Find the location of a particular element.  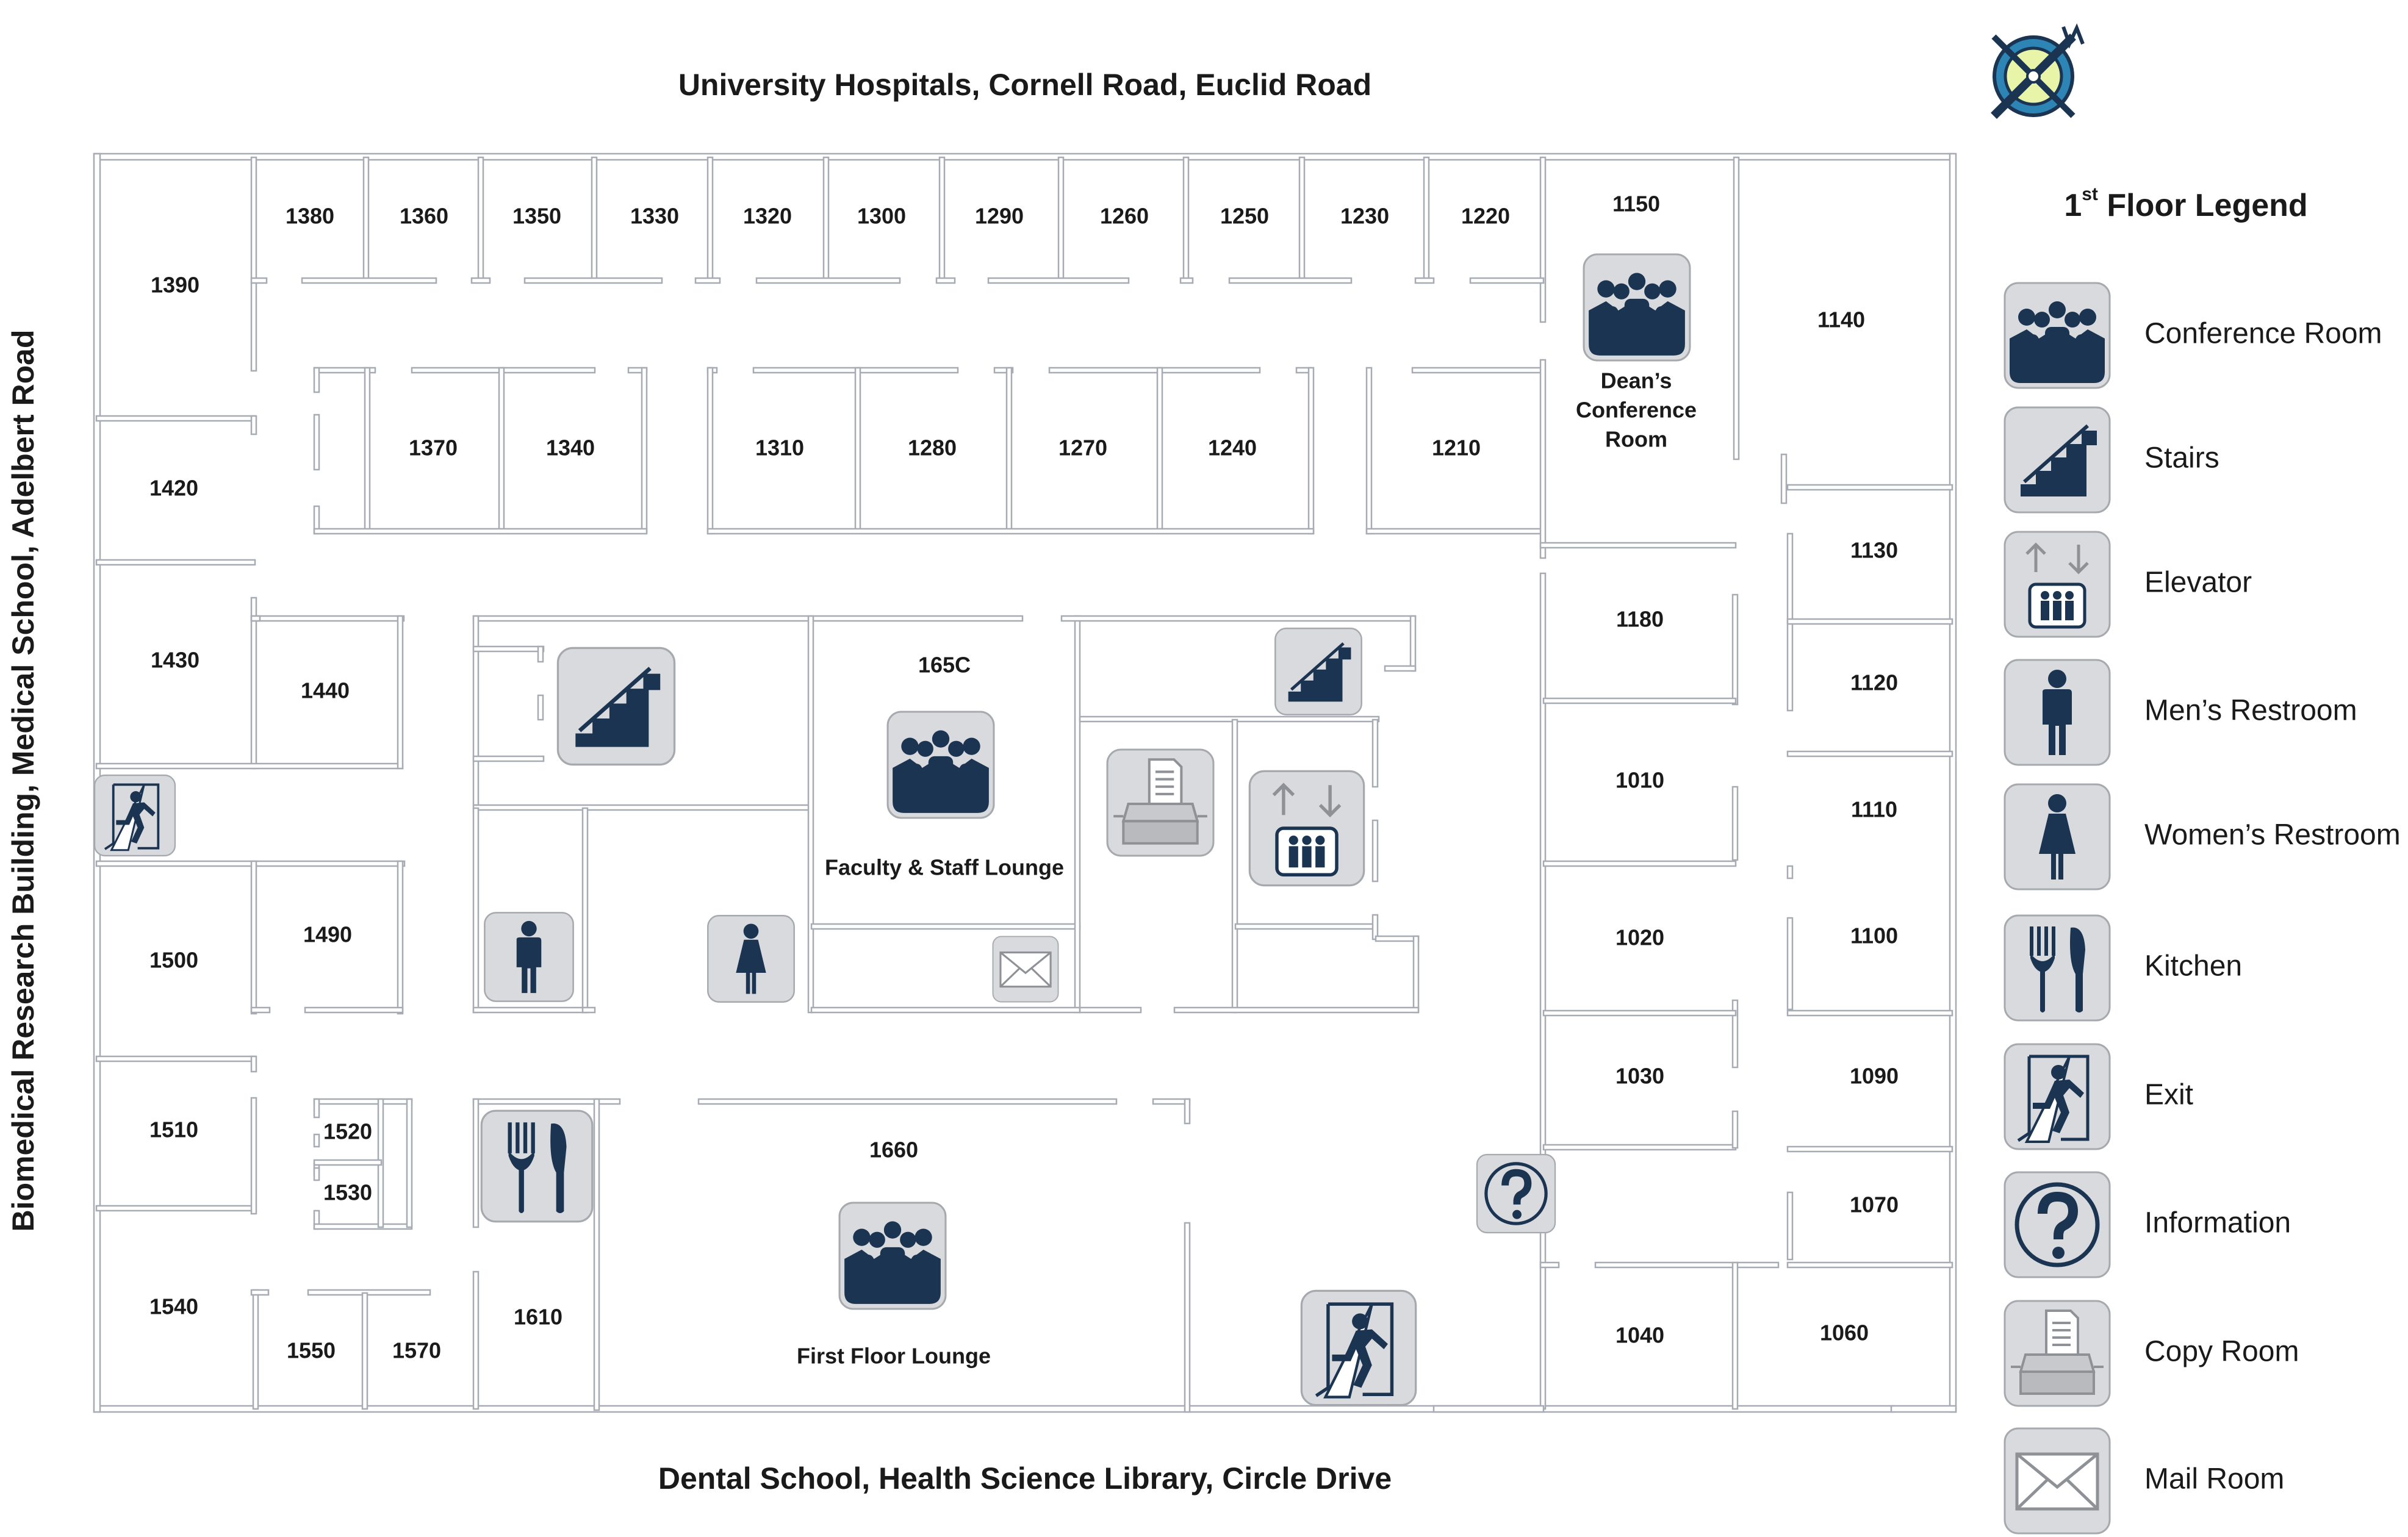

legend-womens-restroom-icon is located at coordinates (2057, 837).